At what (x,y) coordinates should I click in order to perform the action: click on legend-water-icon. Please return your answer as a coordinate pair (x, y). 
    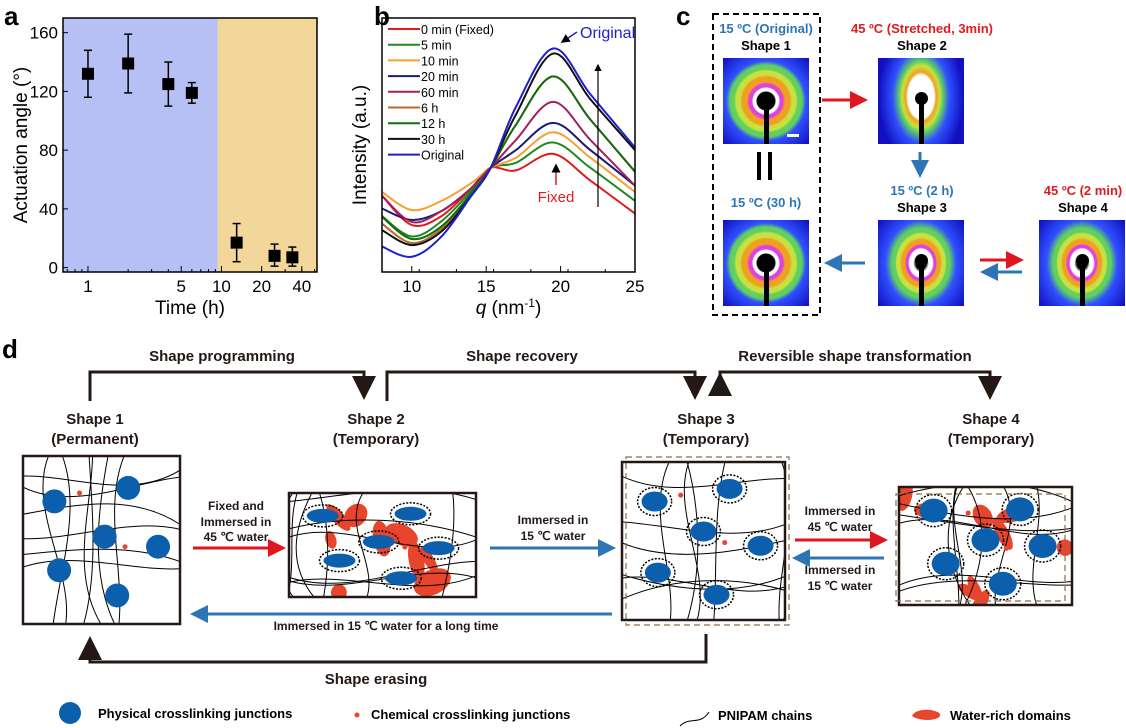
    Looking at the image, I should click on (926, 714).